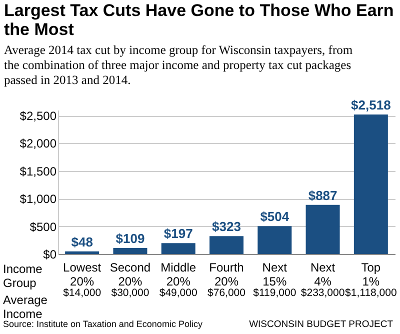 The width and height of the screenshot is (400, 334). I want to click on x-axis-title: Income Group, so click(23, 276).